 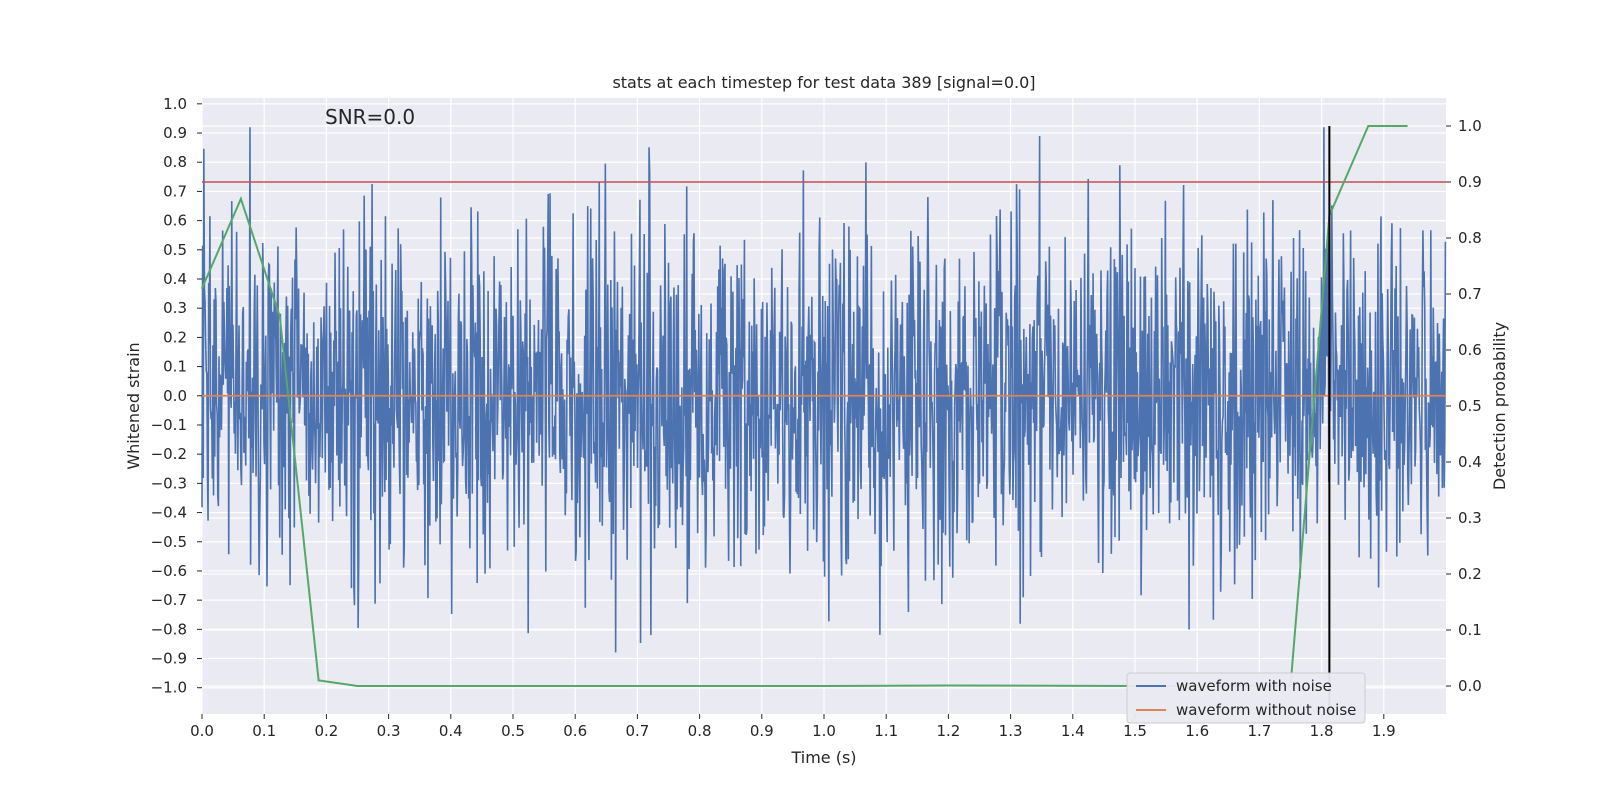 I want to click on y-right-tick-label: 0.3, so click(x=1470, y=518).